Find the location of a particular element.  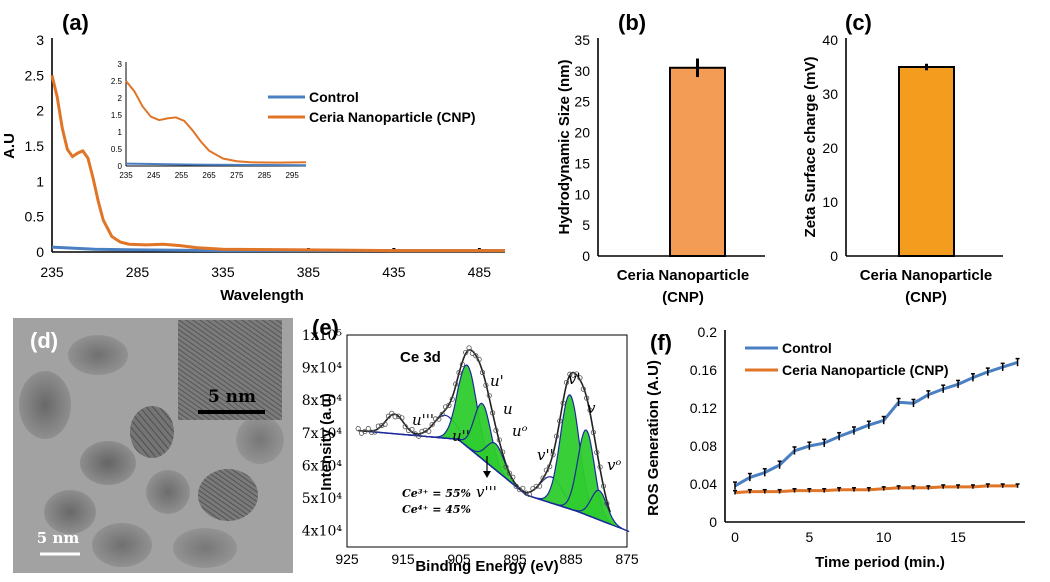

a-ytick-label: 3 is located at coordinates (40, 40).